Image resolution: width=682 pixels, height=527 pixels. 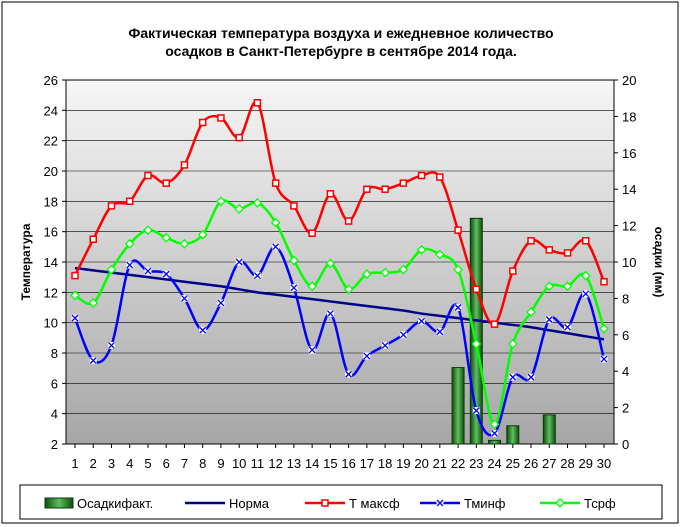 What do you see at coordinates (202, 463) in the screenshot?
I see `x-tick-label: 8` at bounding box center [202, 463].